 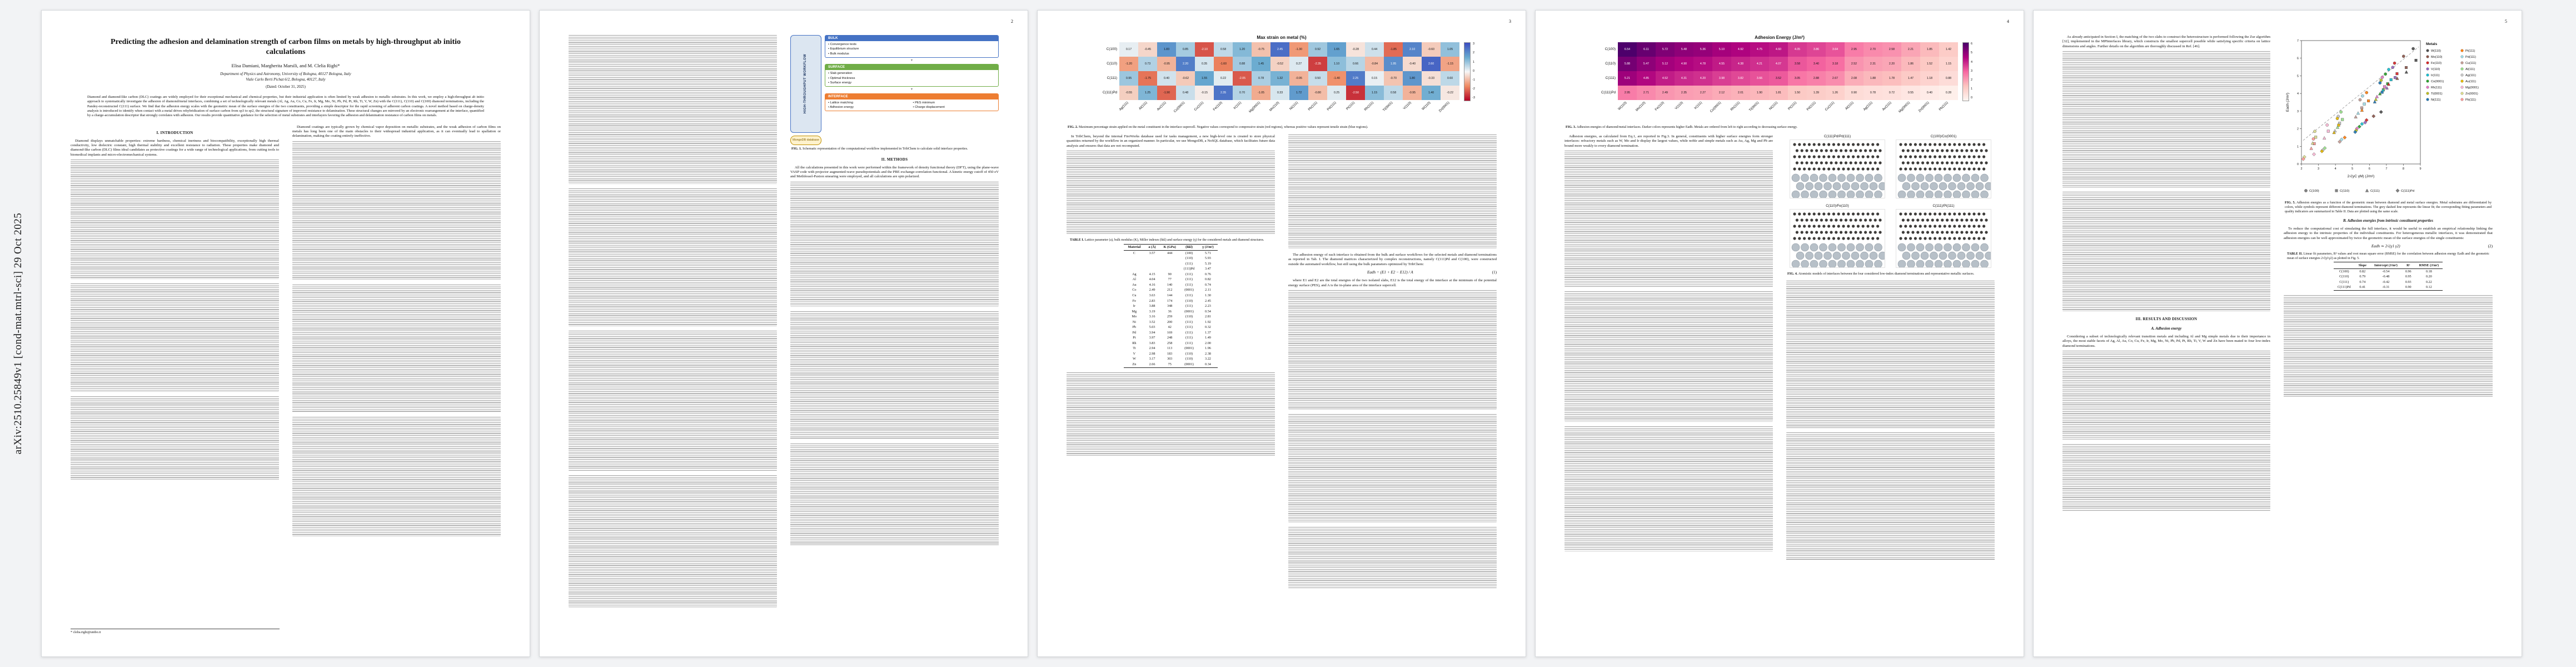 I want to click on table-cell: 258, so click(x=1170, y=343).